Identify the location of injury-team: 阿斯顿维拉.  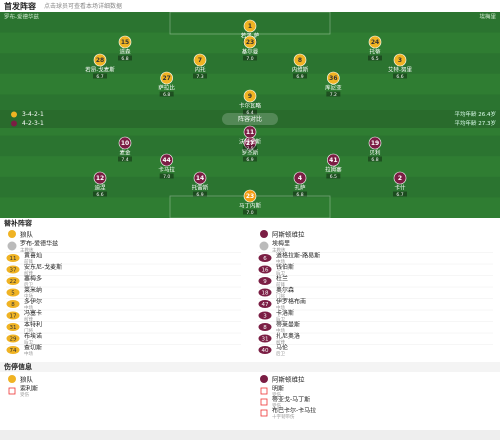
(288, 379).